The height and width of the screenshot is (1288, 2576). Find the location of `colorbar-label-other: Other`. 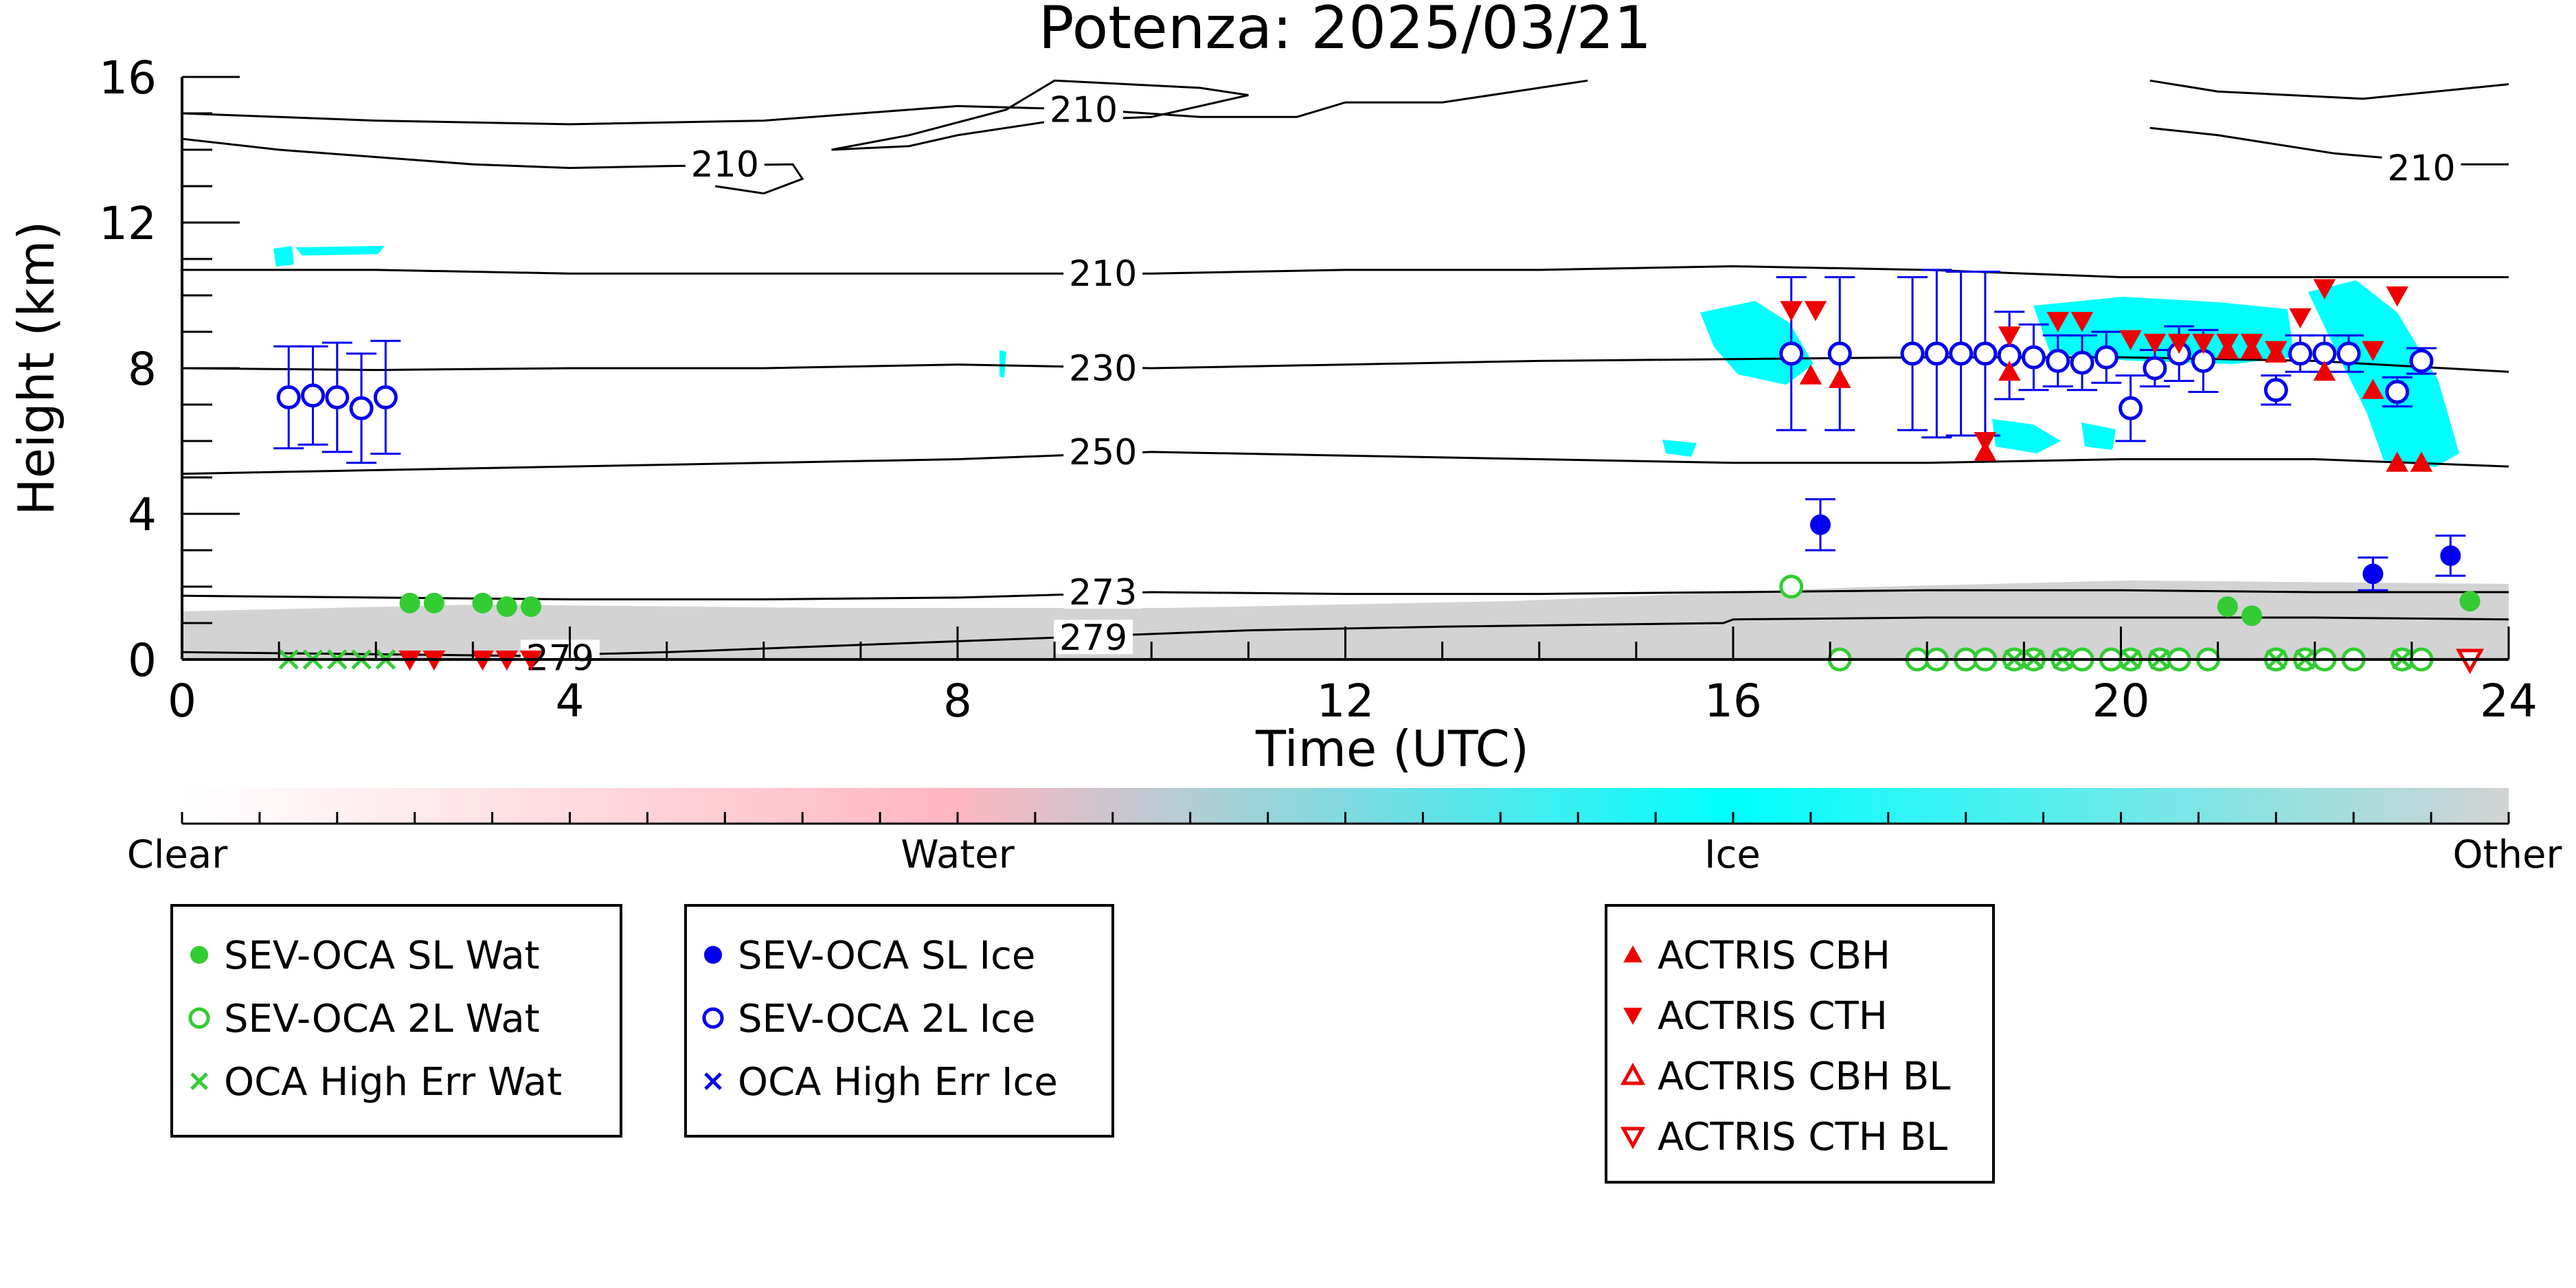

colorbar-label-other: Other is located at coordinates (2507, 855).